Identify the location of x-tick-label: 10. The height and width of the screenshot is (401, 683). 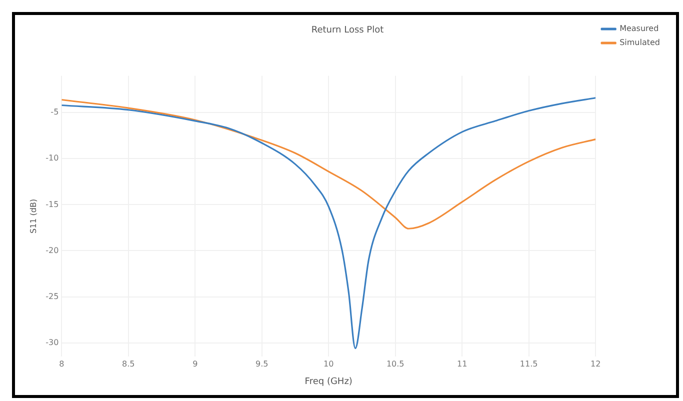
(329, 363).